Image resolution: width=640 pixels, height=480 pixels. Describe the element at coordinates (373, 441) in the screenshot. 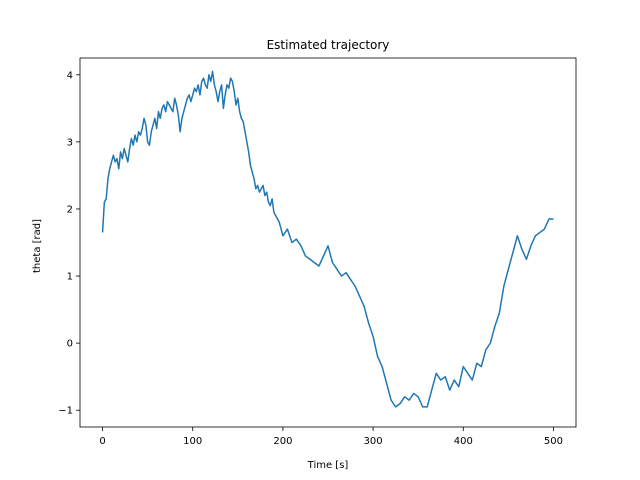

I see `x-tick-label: 300` at that location.